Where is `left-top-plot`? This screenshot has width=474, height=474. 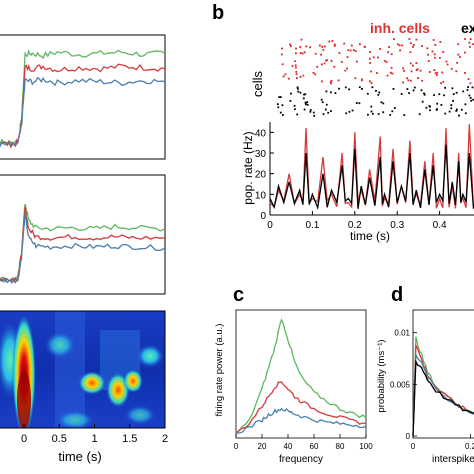
left-top-plot is located at coordinates (83, 98).